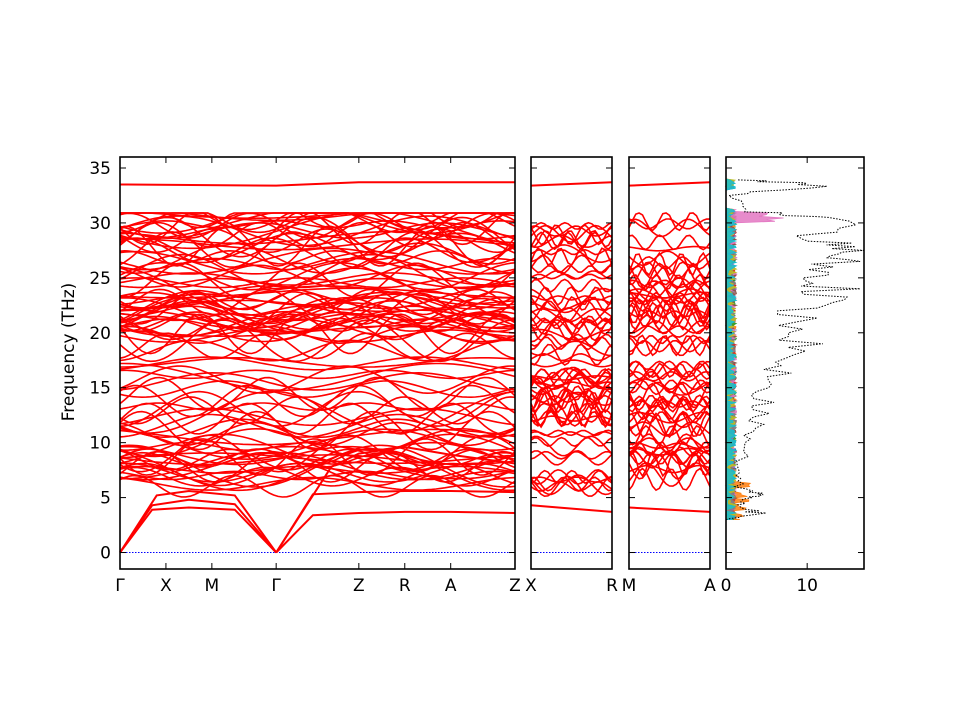 The image size is (960, 720). Describe the element at coordinates (100, 389) in the screenshot. I see `y-tick-label: 15` at that location.